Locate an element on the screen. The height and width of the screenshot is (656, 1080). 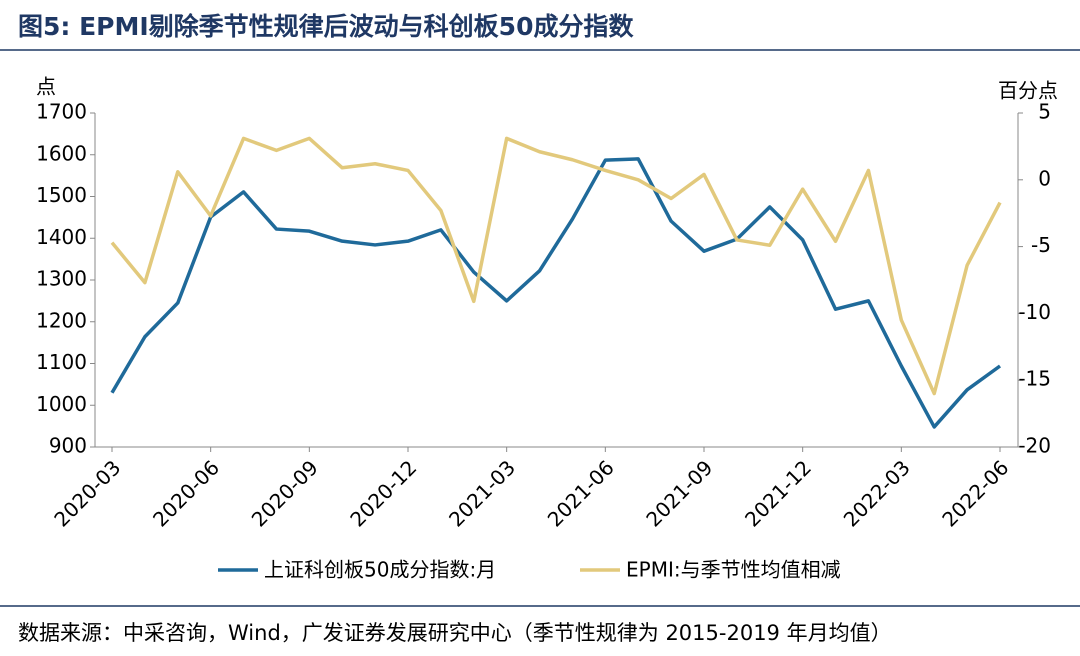
y-tick-label: 1600 is located at coordinates (61, 153).